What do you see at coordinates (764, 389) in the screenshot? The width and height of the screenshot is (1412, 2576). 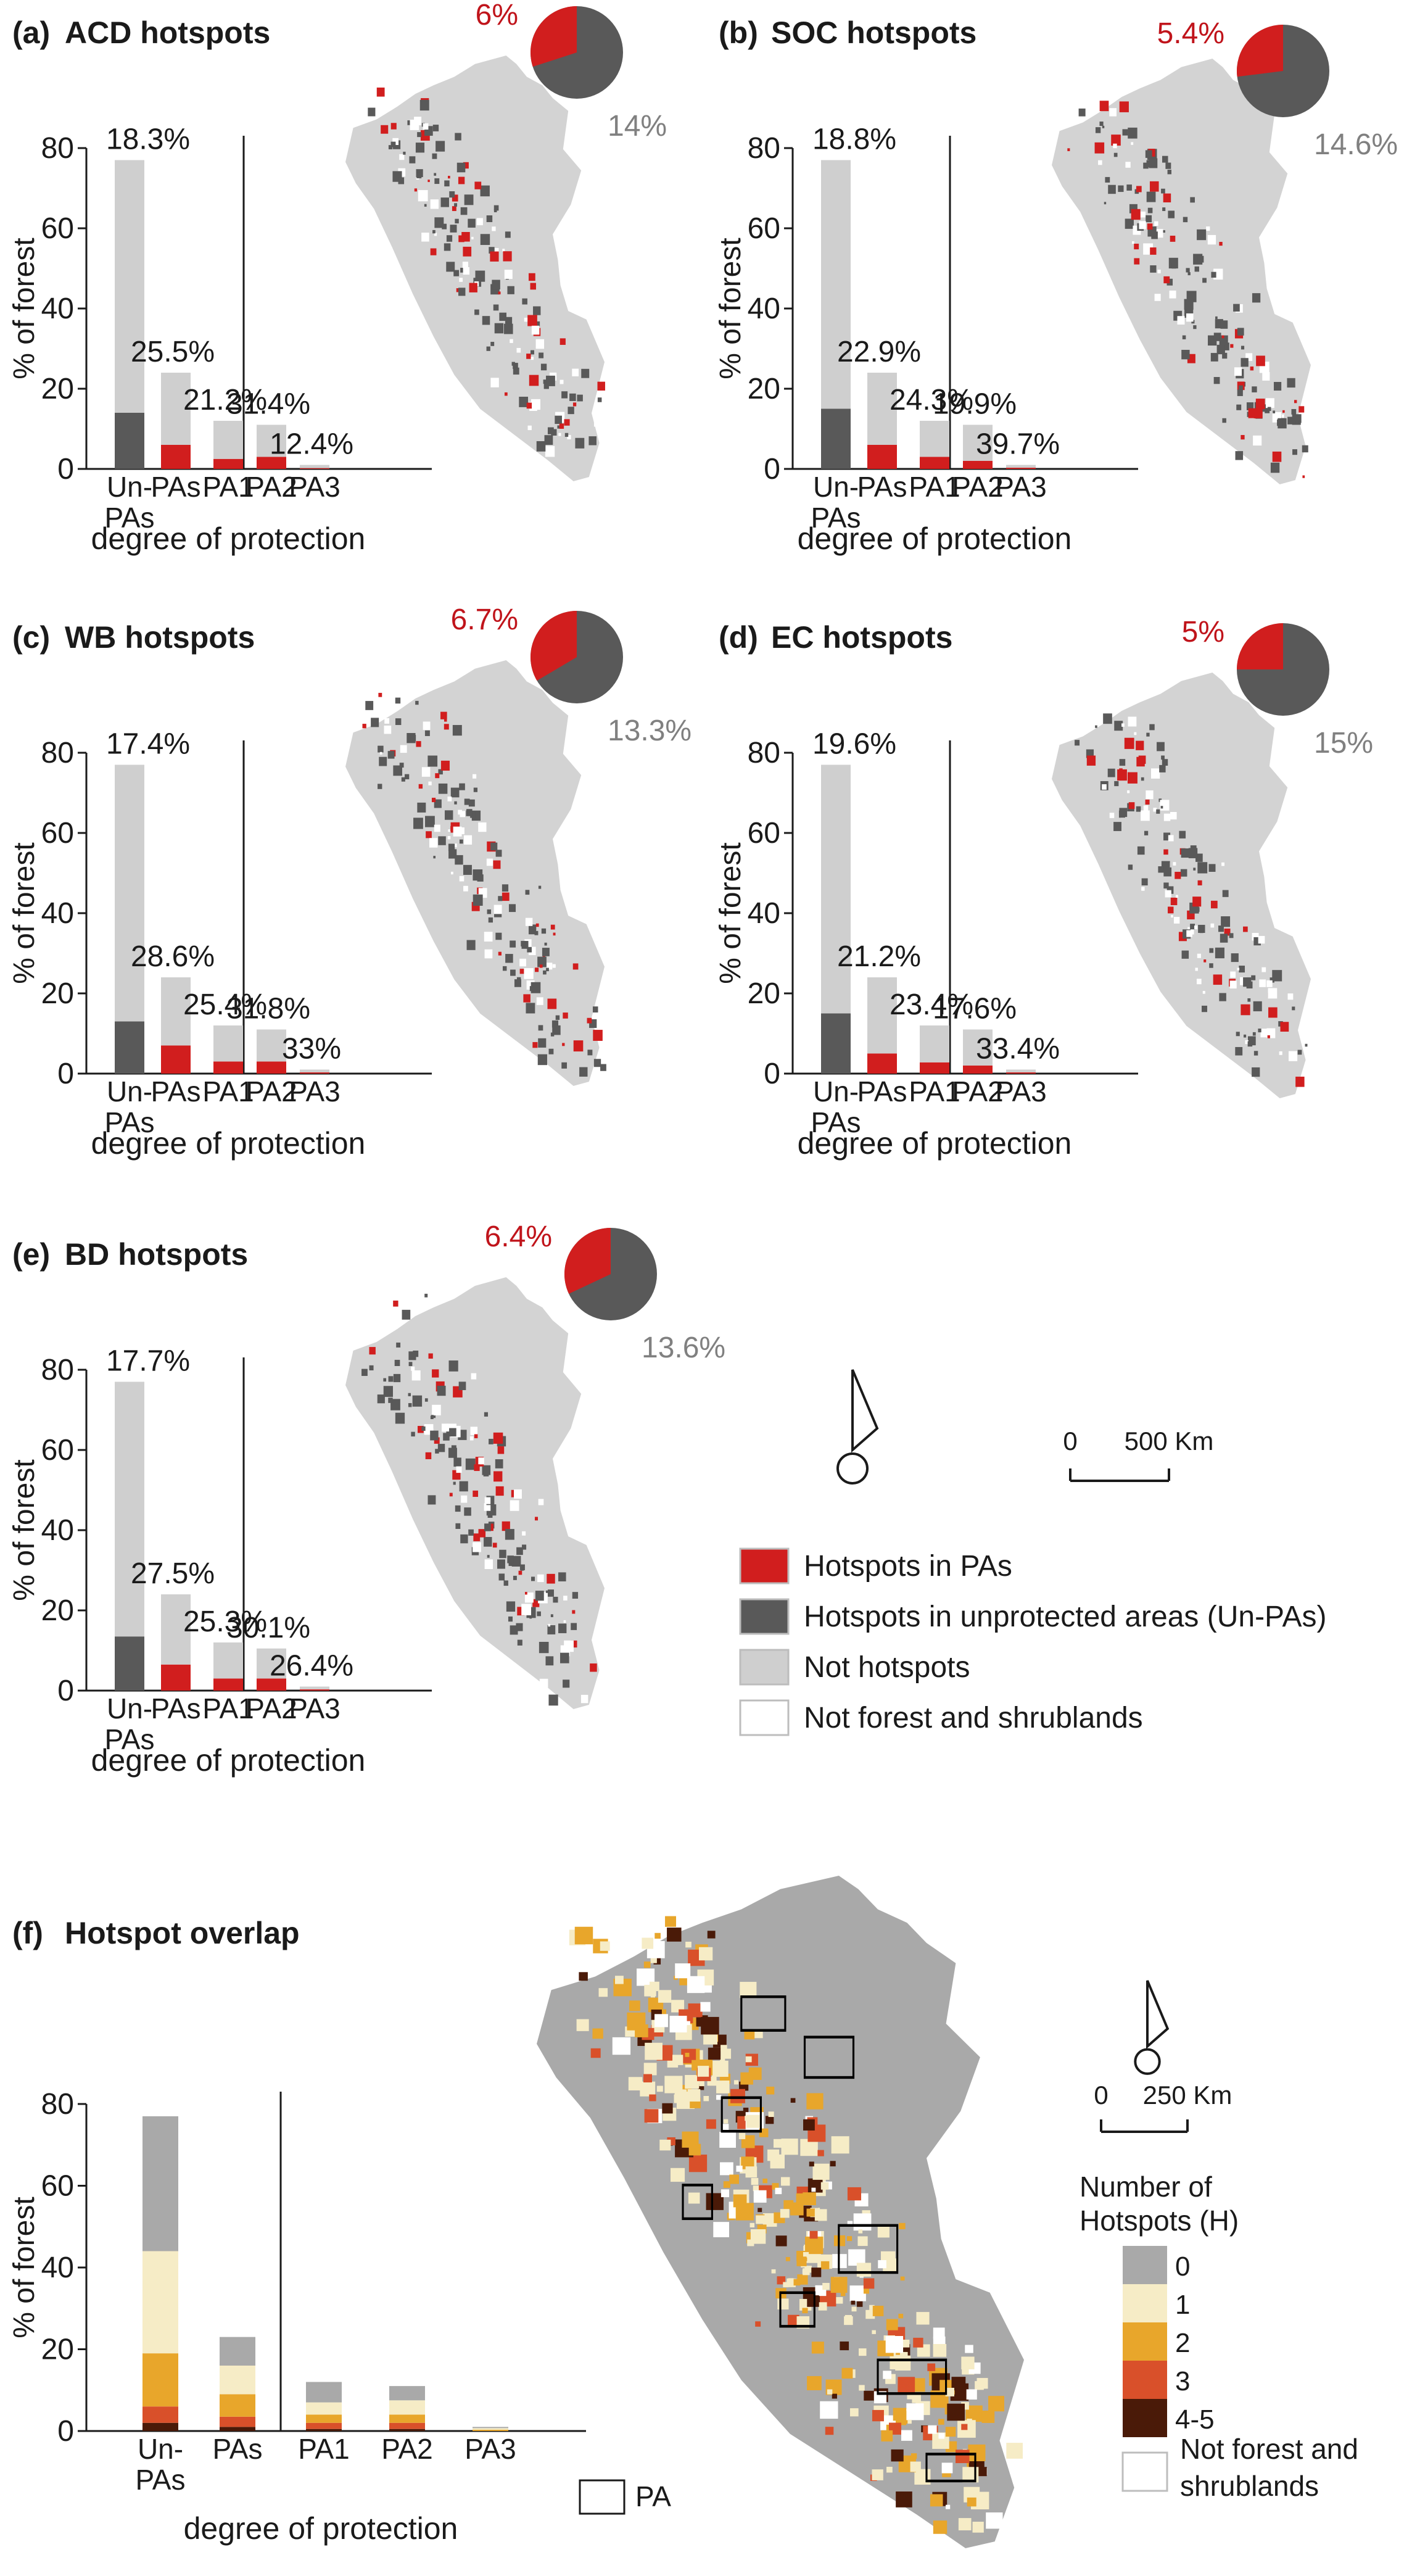 I see `panel-2-ytick-label: 20` at bounding box center [764, 389].